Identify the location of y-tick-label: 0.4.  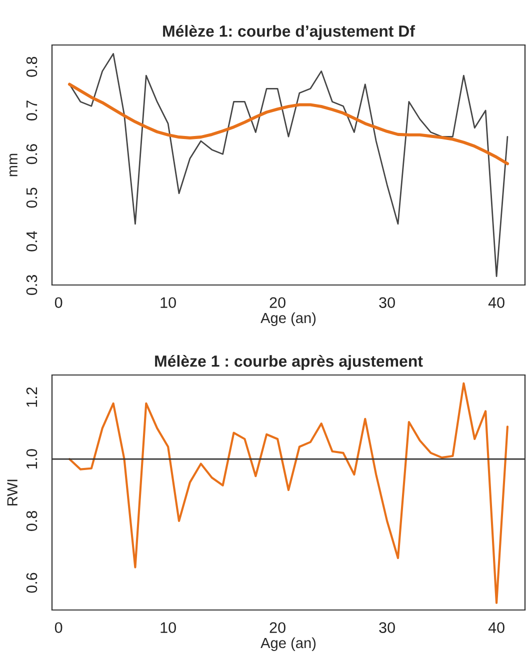
(32, 241).